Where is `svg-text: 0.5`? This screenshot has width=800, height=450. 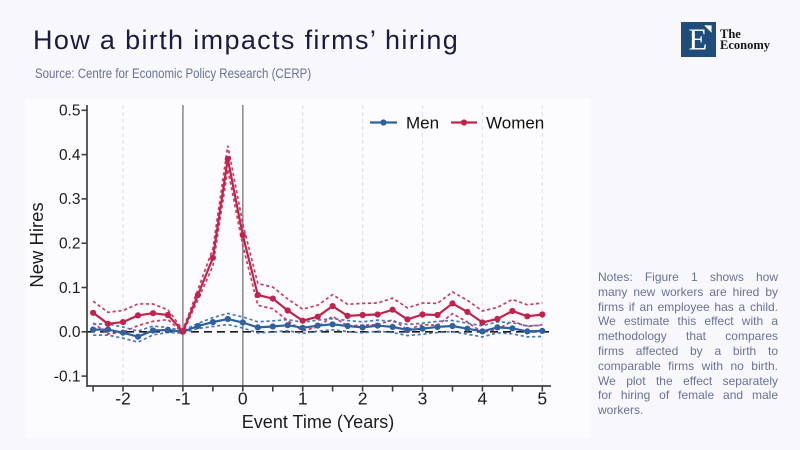
svg-text: 0.5 is located at coordinates (70, 111).